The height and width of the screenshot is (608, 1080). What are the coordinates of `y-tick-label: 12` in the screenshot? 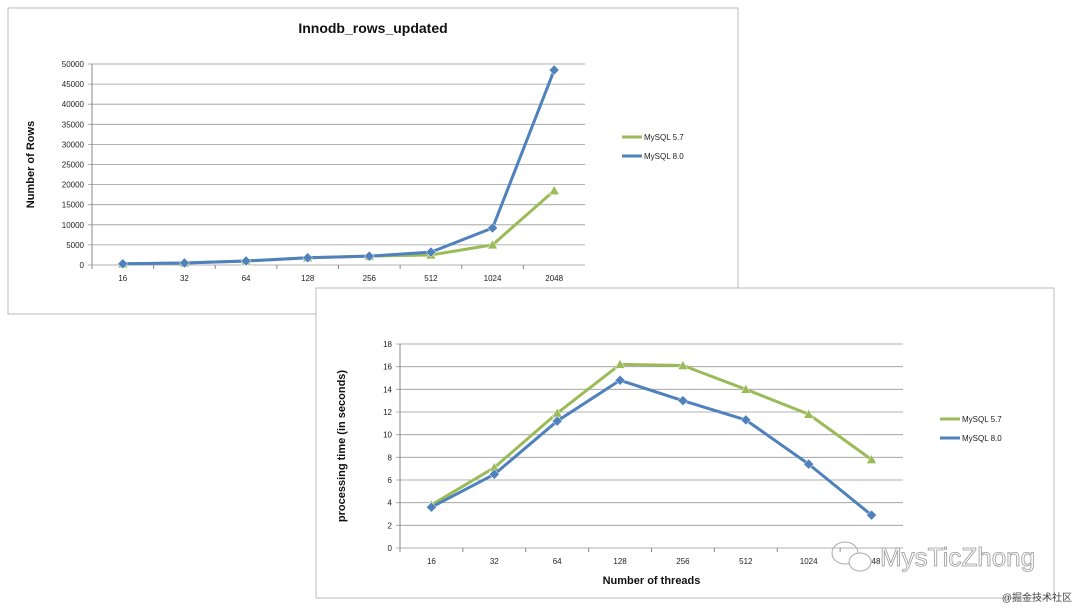 It's located at (387, 412).